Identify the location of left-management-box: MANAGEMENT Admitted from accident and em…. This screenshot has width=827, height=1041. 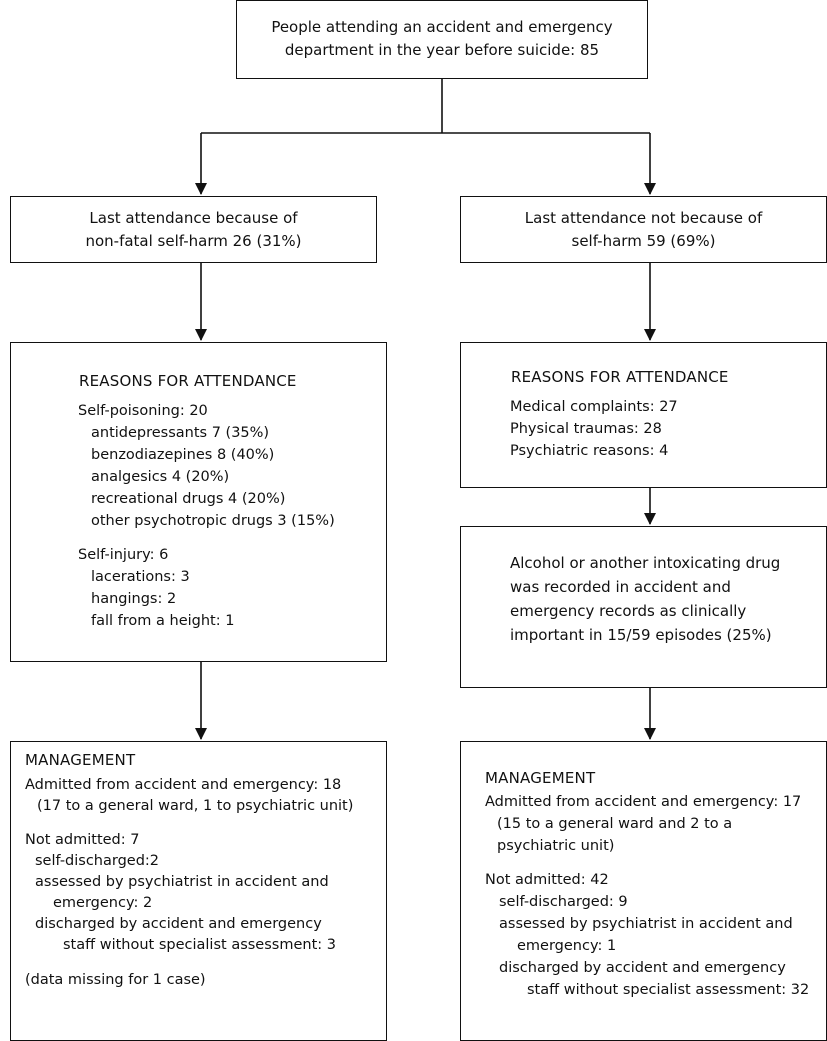
(198, 891).